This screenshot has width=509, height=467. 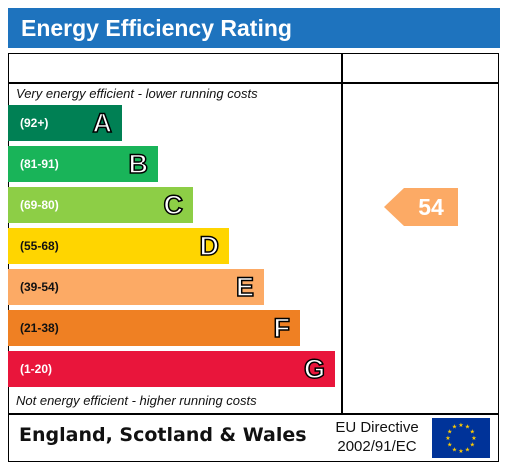 I want to click on arrow-marker-shape, so click(x=421, y=207).